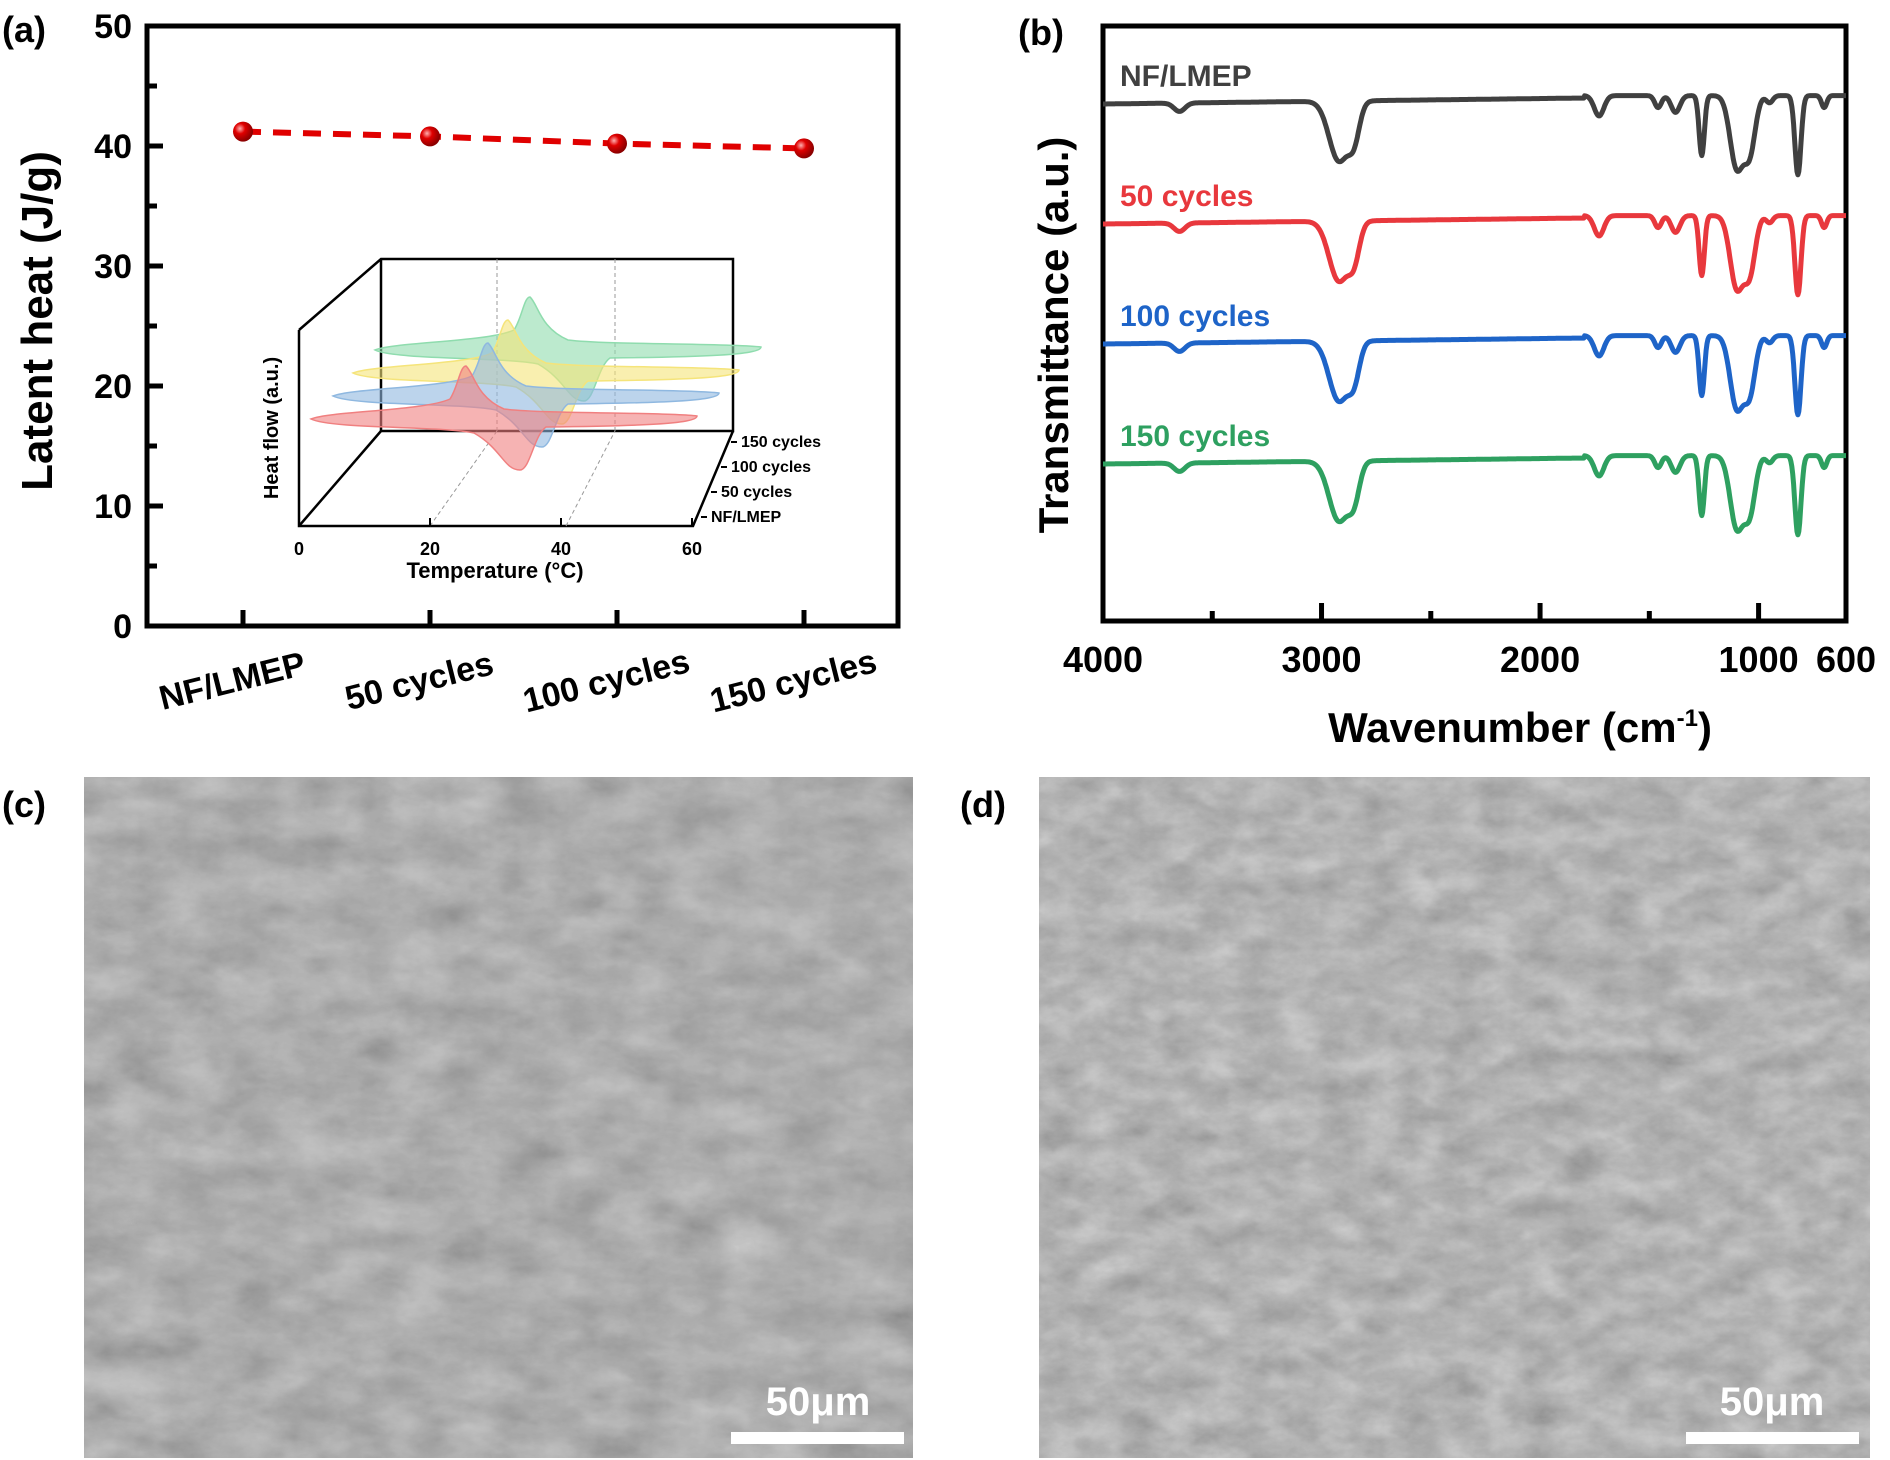 The image size is (1890, 1460). Describe the element at coordinates (37, 321) in the screenshot. I see `y-axis-label: Latent heat (J/g)` at that location.